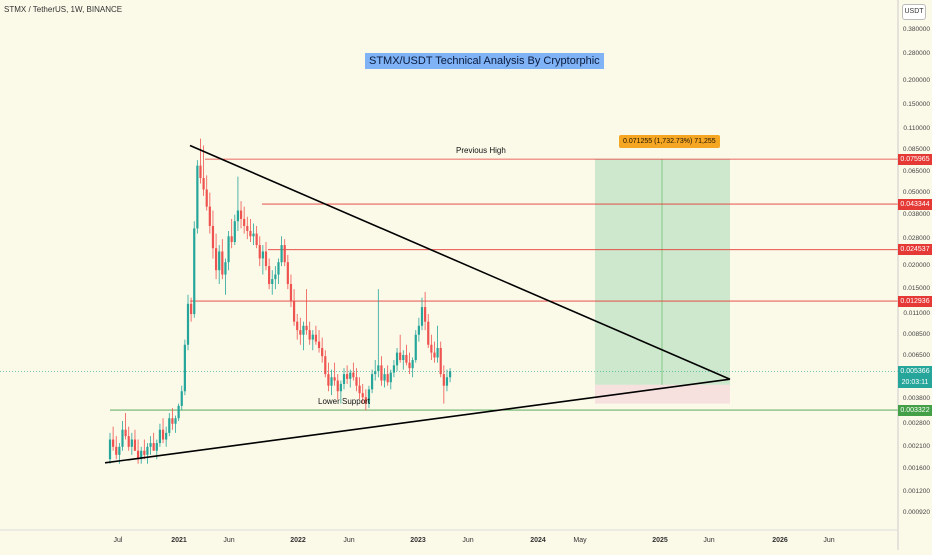 The width and height of the screenshot is (932, 555). What do you see at coordinates (916, 171) in the screenshot?
I see `y-tick-label: 0.065000` at bounding box center [916, 171].